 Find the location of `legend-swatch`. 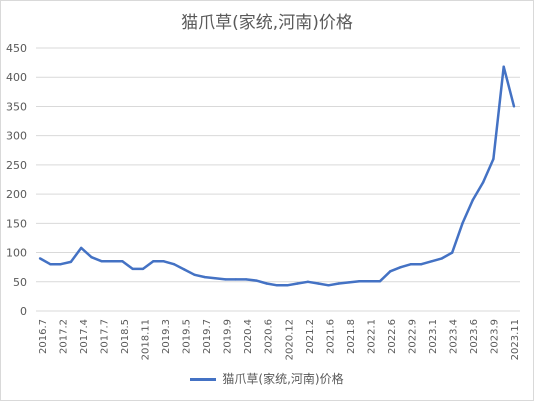

legend-swatch is located at coordinates (203, 379).